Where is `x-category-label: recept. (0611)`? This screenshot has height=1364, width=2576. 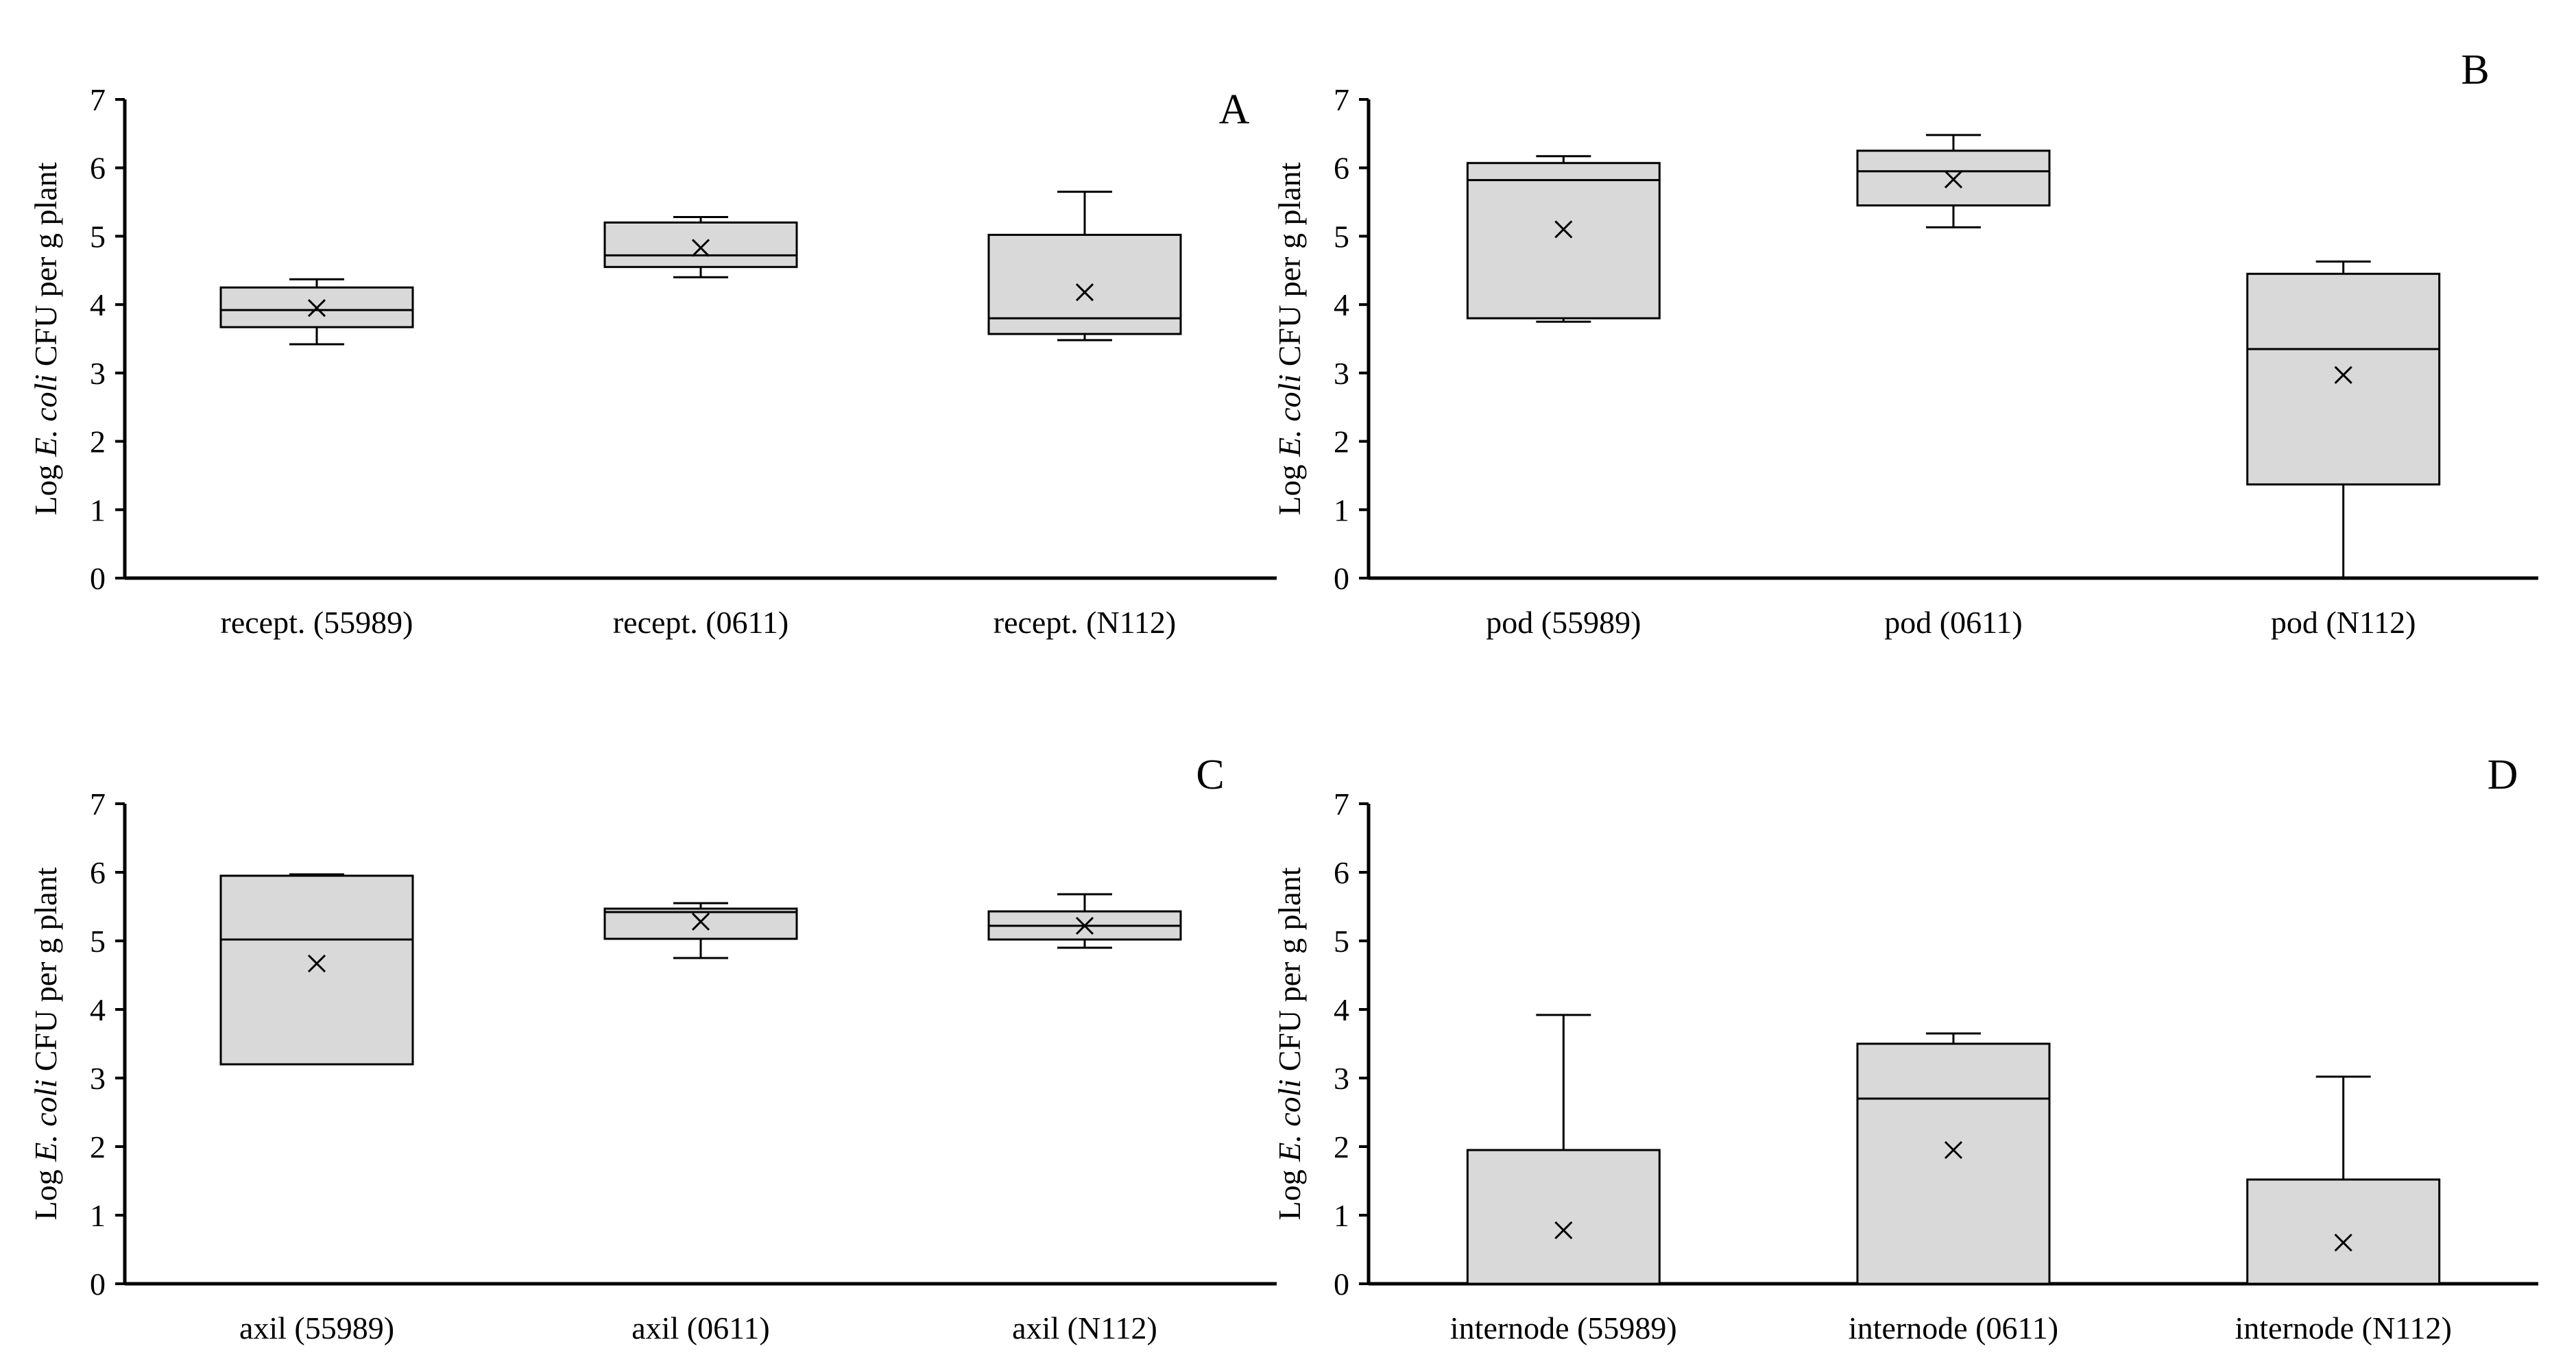
x-category-label: recept. (0611) is located at coordinates (701, 622).